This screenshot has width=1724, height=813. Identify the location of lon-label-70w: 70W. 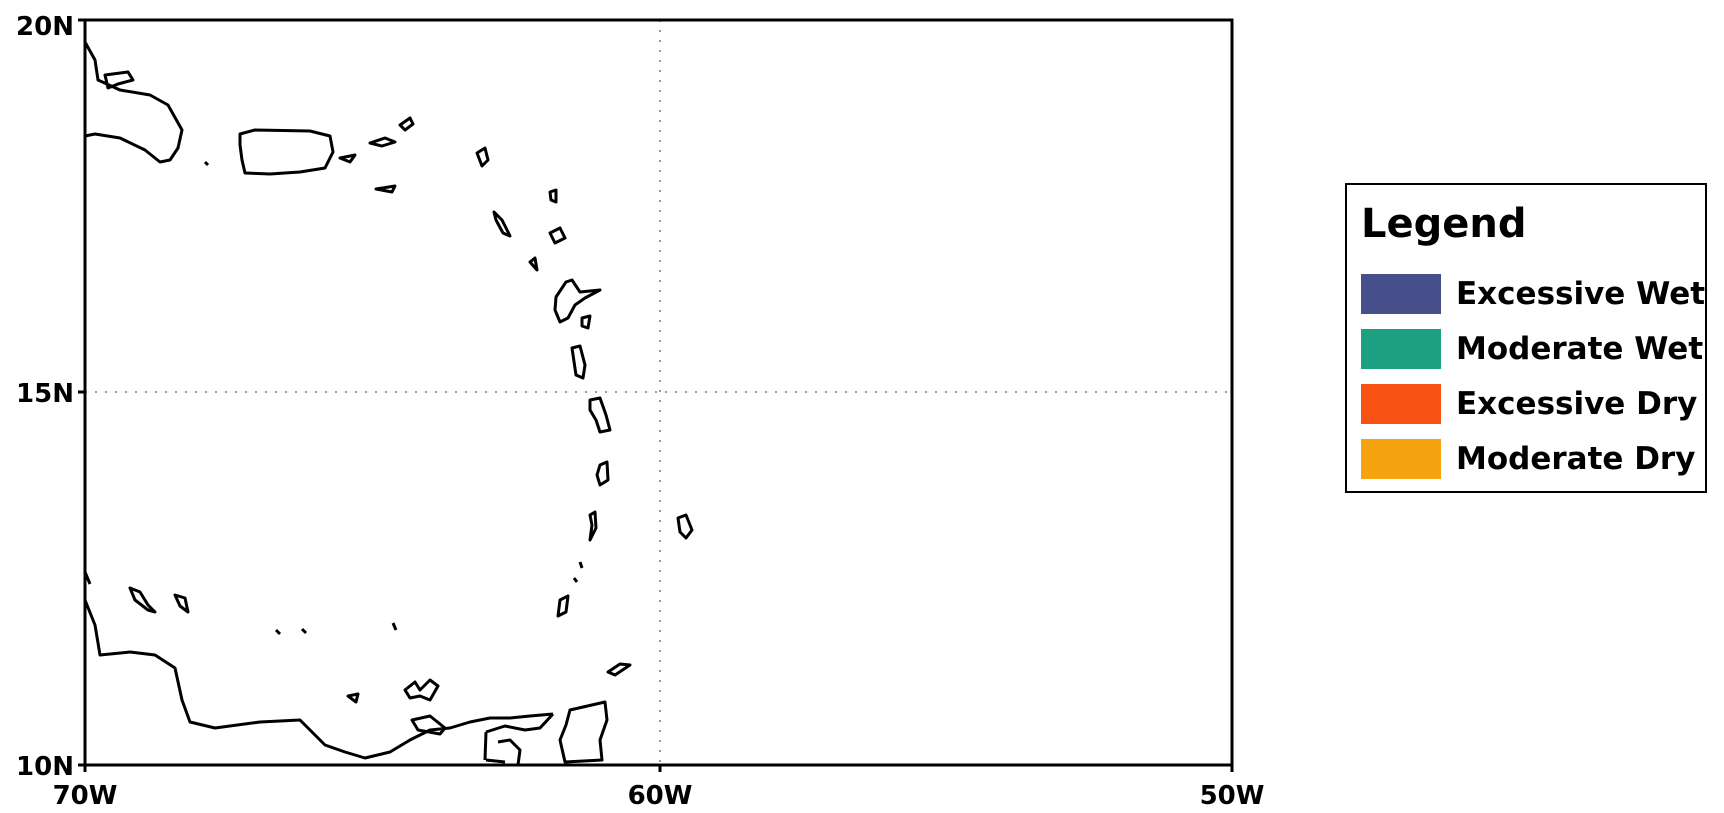
(85, 796).